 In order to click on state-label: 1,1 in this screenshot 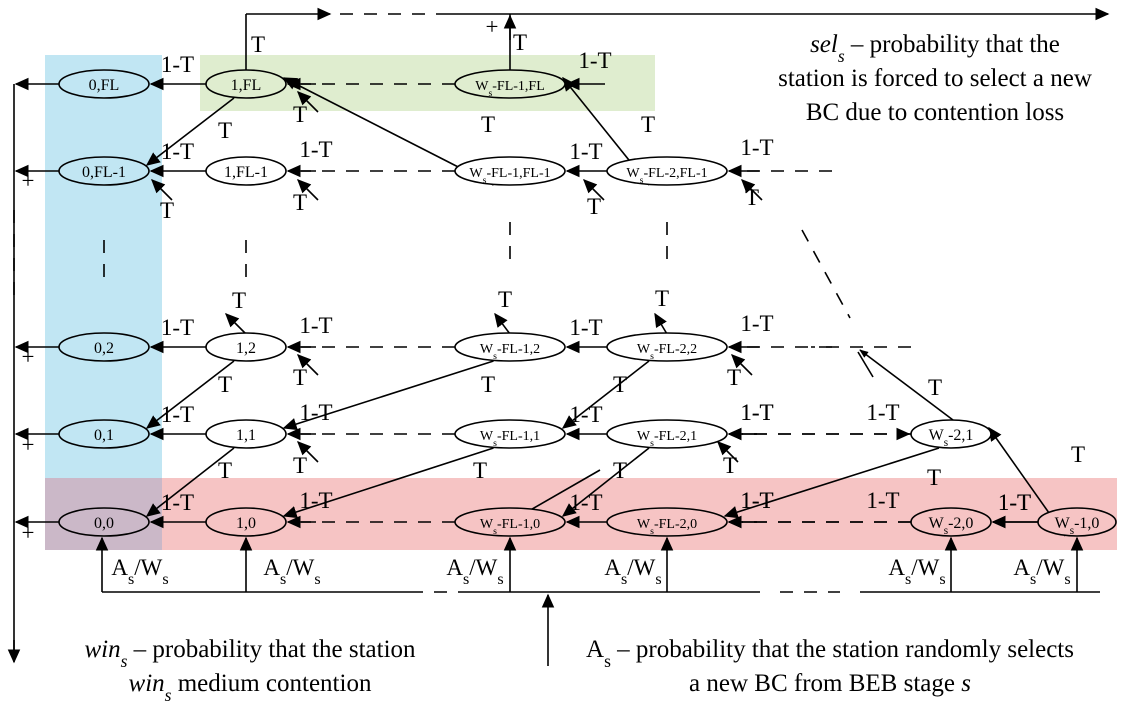, I will do `click(246, 435)`.